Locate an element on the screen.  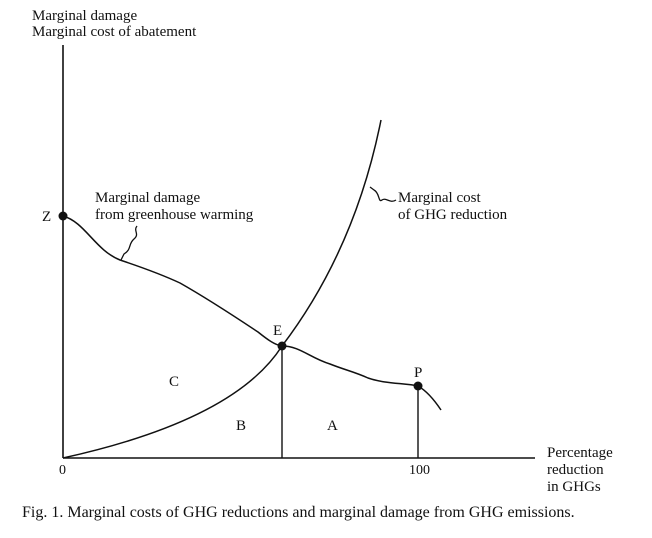
point-p-marker is located at coordinates (418, 386).